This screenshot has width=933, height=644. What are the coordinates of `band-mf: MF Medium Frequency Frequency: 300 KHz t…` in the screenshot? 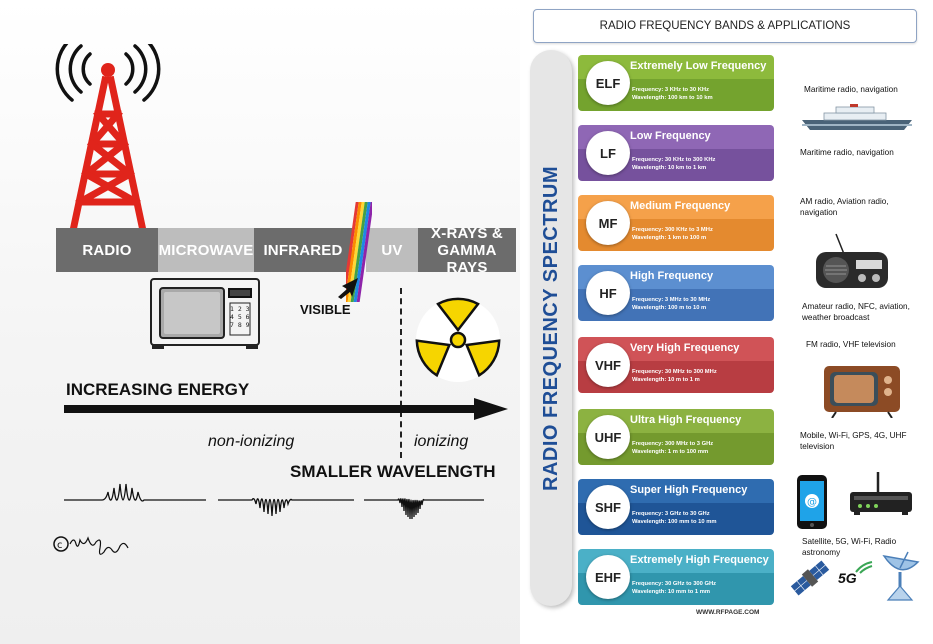 It's located at (676, 223).